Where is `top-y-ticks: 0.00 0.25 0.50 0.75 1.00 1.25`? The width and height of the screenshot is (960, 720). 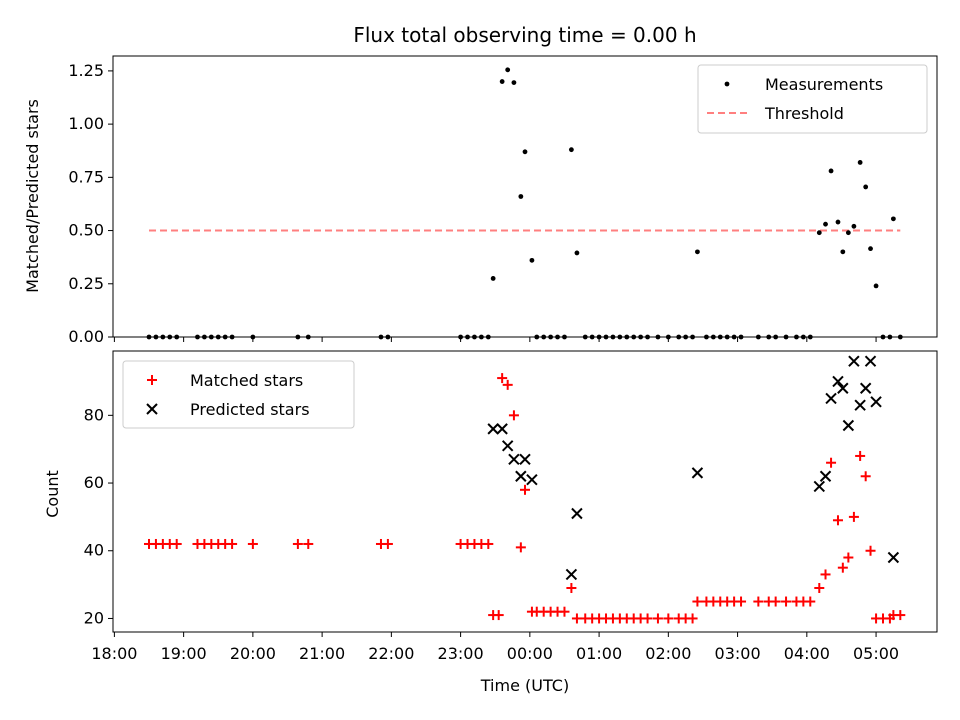
top-y-ticks: 0.00 0.25 0.50 0.75 1.00 1.25 is located at coordinates (90, 203).